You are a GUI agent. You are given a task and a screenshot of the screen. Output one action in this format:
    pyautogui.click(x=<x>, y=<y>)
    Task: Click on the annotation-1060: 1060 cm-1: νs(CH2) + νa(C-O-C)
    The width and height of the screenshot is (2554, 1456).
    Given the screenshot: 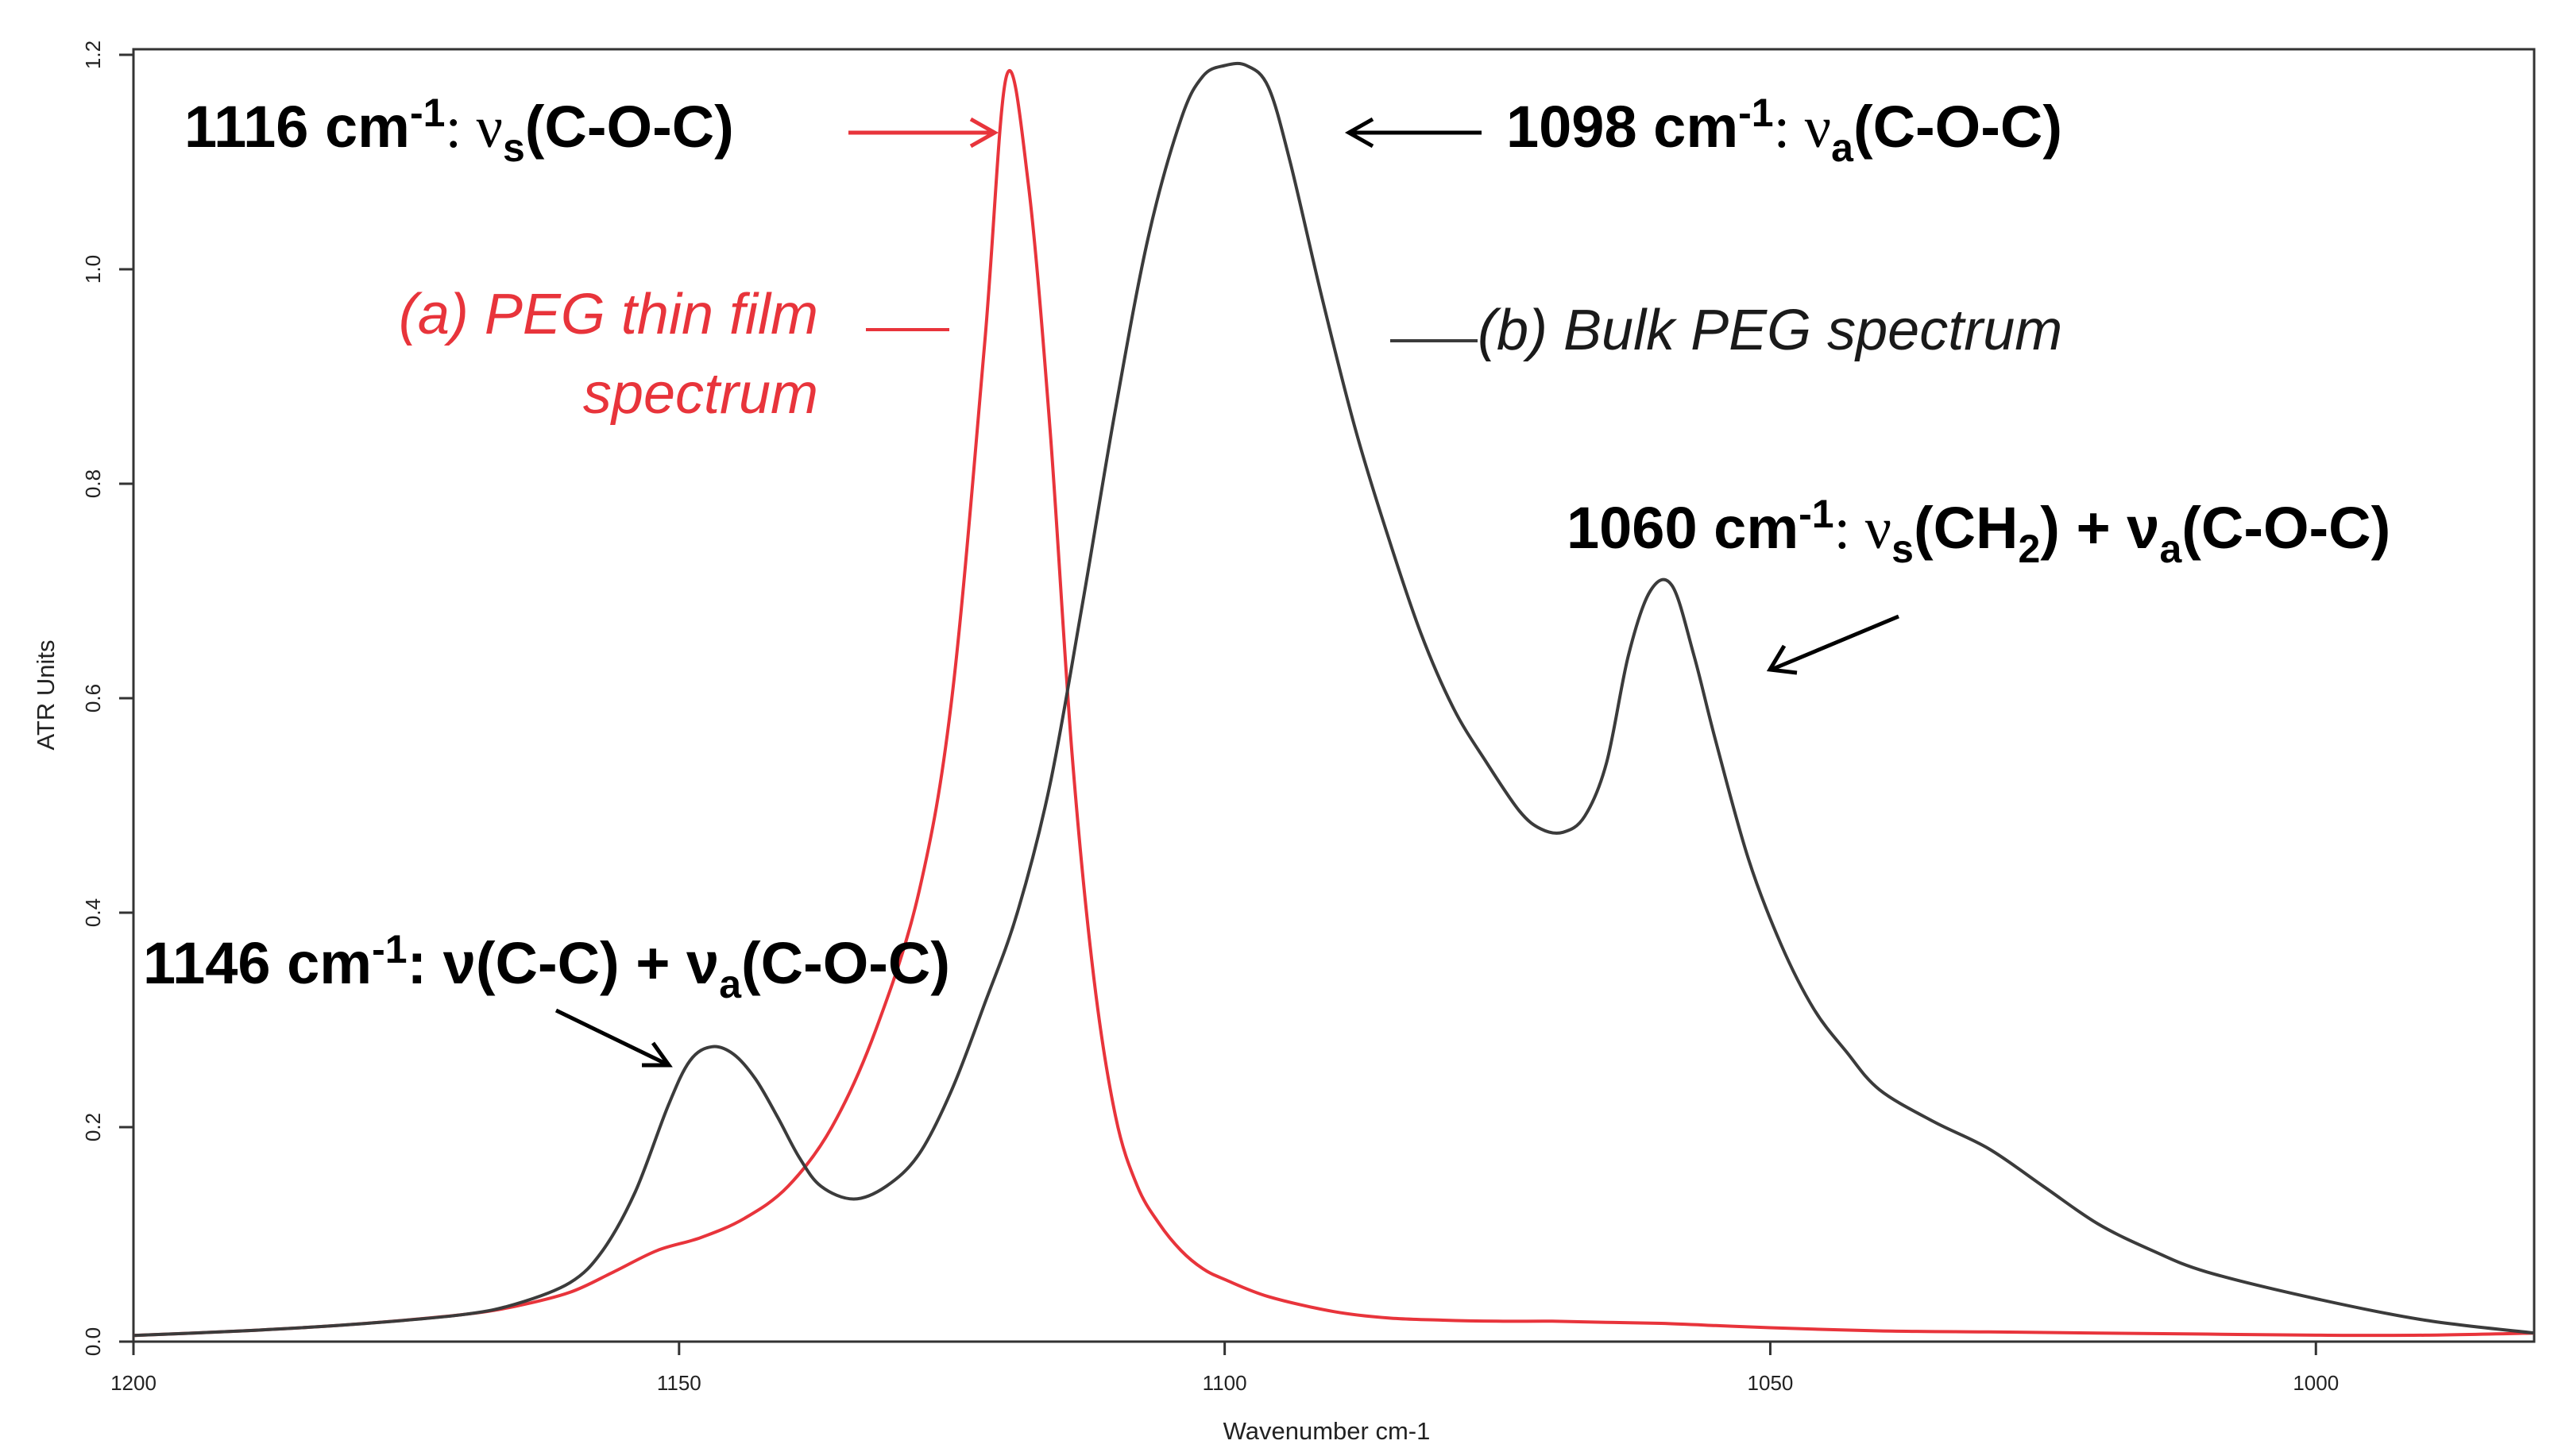 What is the action you would take?
    pyautogui.click(x=1978, y=531)
    